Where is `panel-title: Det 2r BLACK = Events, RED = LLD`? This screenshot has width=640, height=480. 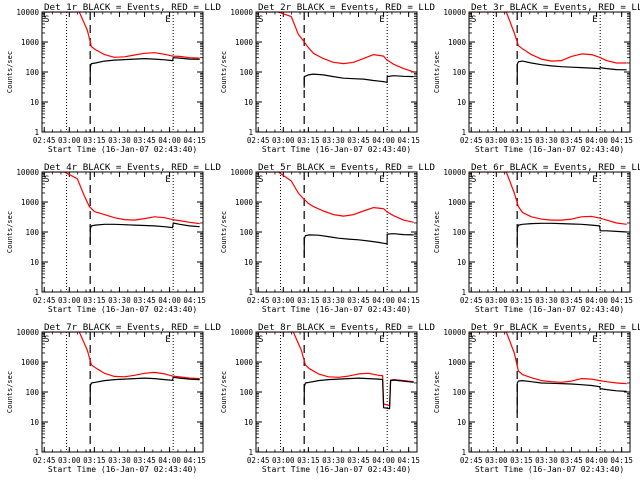
panel-title: Det 2r BLACK = Events, RED = LLD is located at coordinates (346, 7).